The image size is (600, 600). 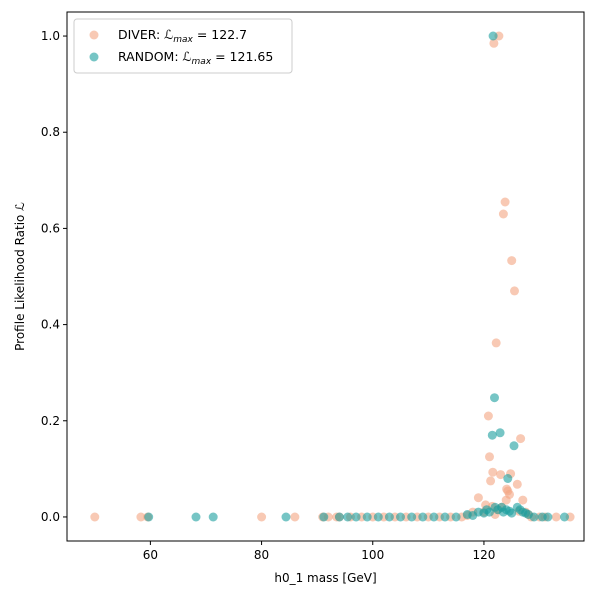 I want to click on legend-random-sub: max, so click(x=202, y=62).